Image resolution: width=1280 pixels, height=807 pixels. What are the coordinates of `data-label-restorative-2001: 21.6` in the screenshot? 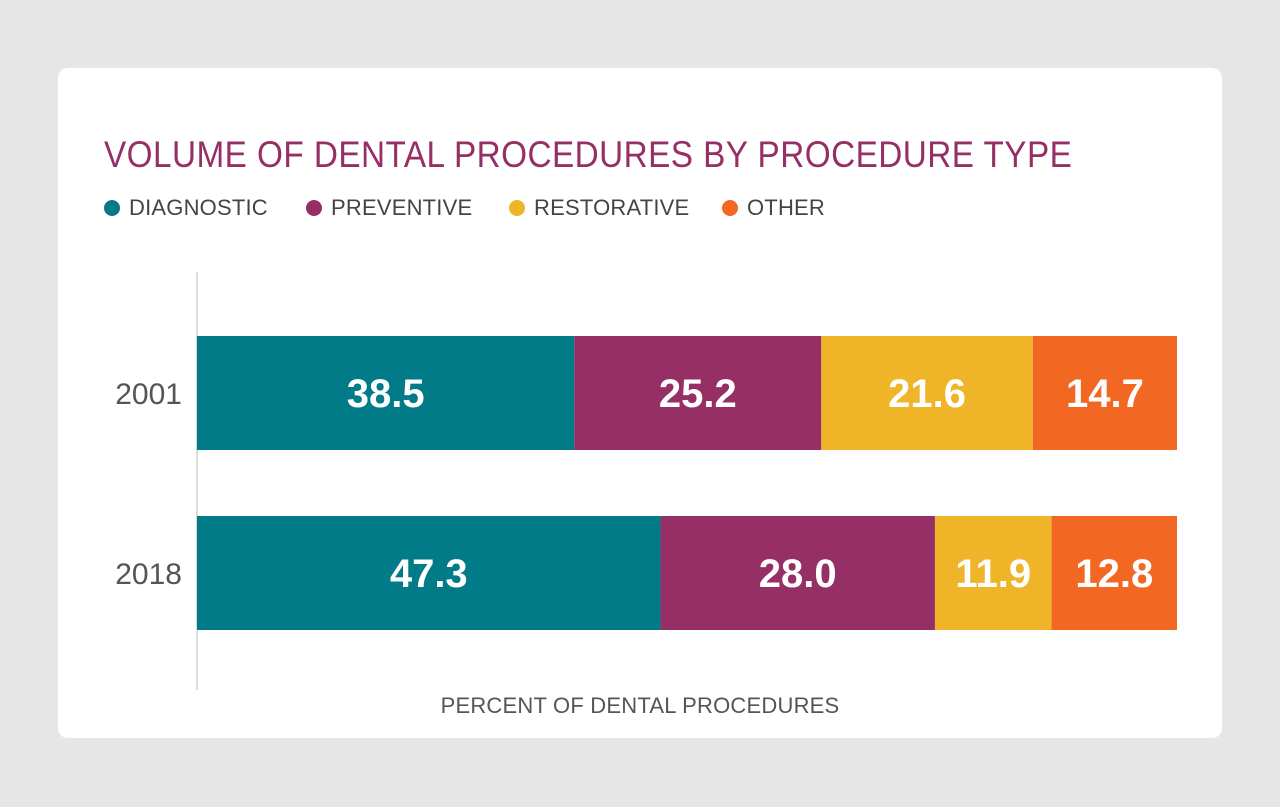 It's located at (927, 394).